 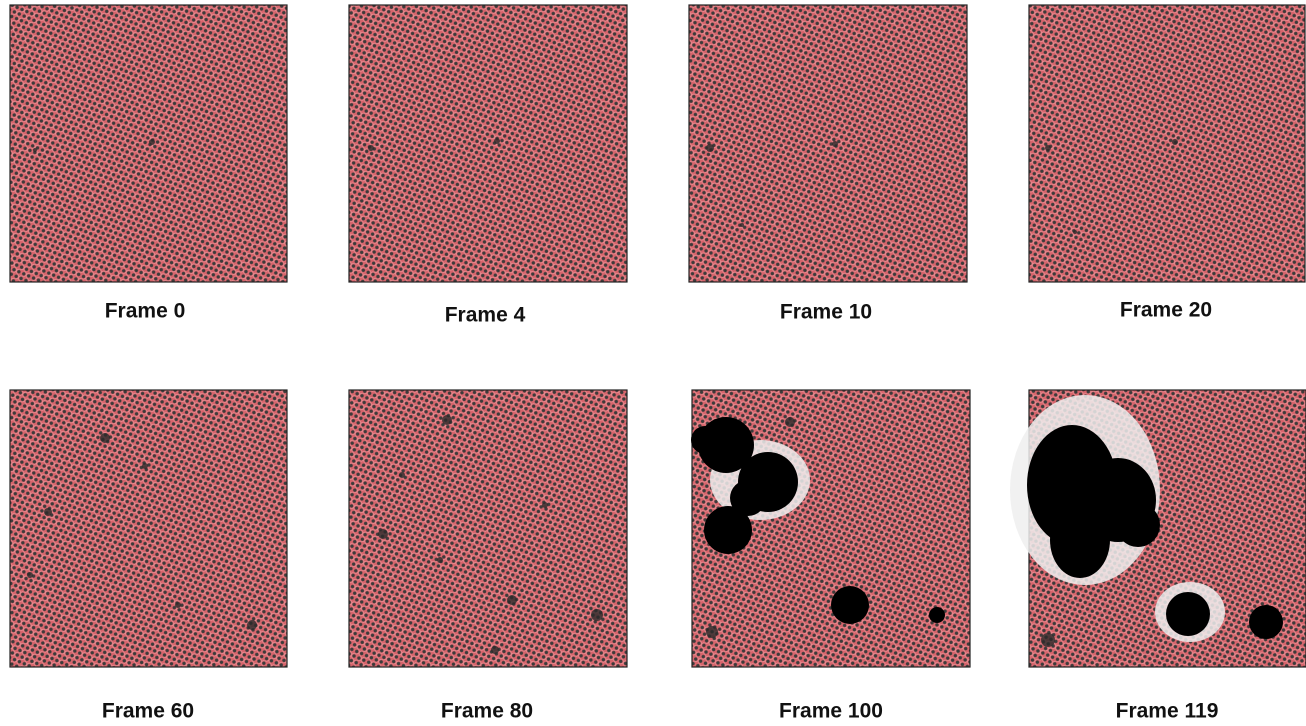 I want to click on frame-label: Frame 10, so click(x=826, y=312).